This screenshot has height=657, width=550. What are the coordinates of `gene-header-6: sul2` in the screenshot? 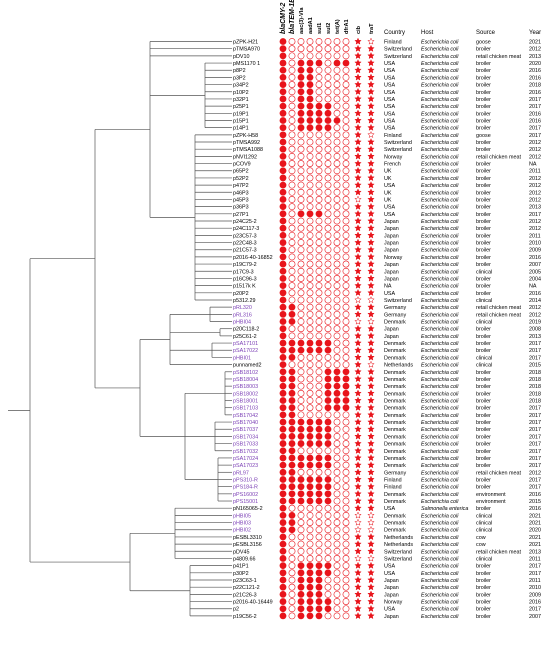 It's located at (329, 28).